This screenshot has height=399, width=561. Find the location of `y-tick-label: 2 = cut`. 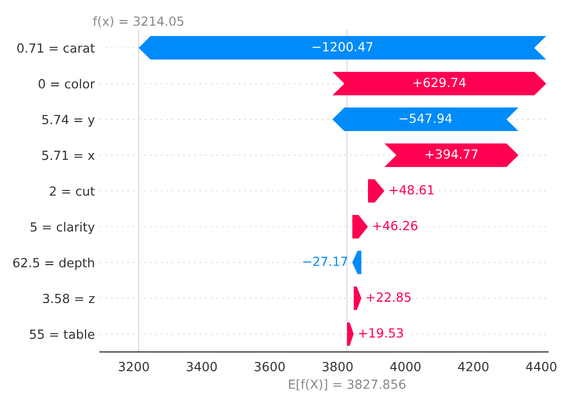

y-tick-label: 2 = cut is located at coordinates (72, 191).